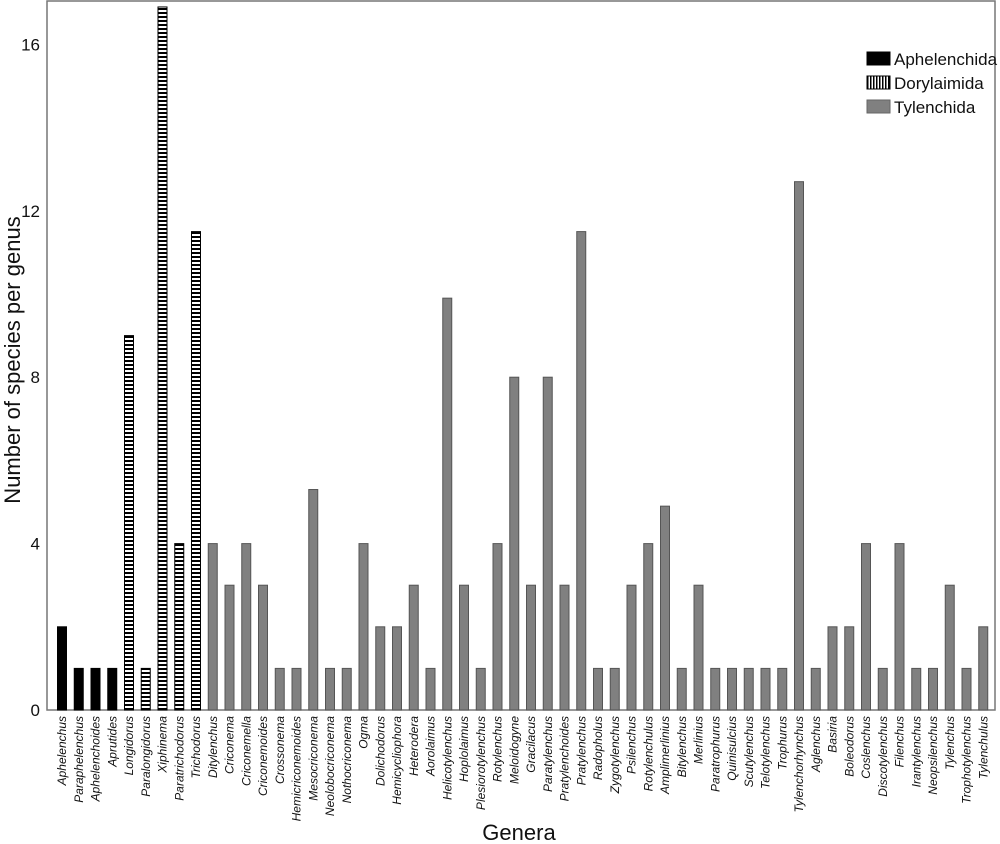 The height and width of the screenshot is (844, 1000). I want to click on bar-pratylenchus, so click(581, 471).